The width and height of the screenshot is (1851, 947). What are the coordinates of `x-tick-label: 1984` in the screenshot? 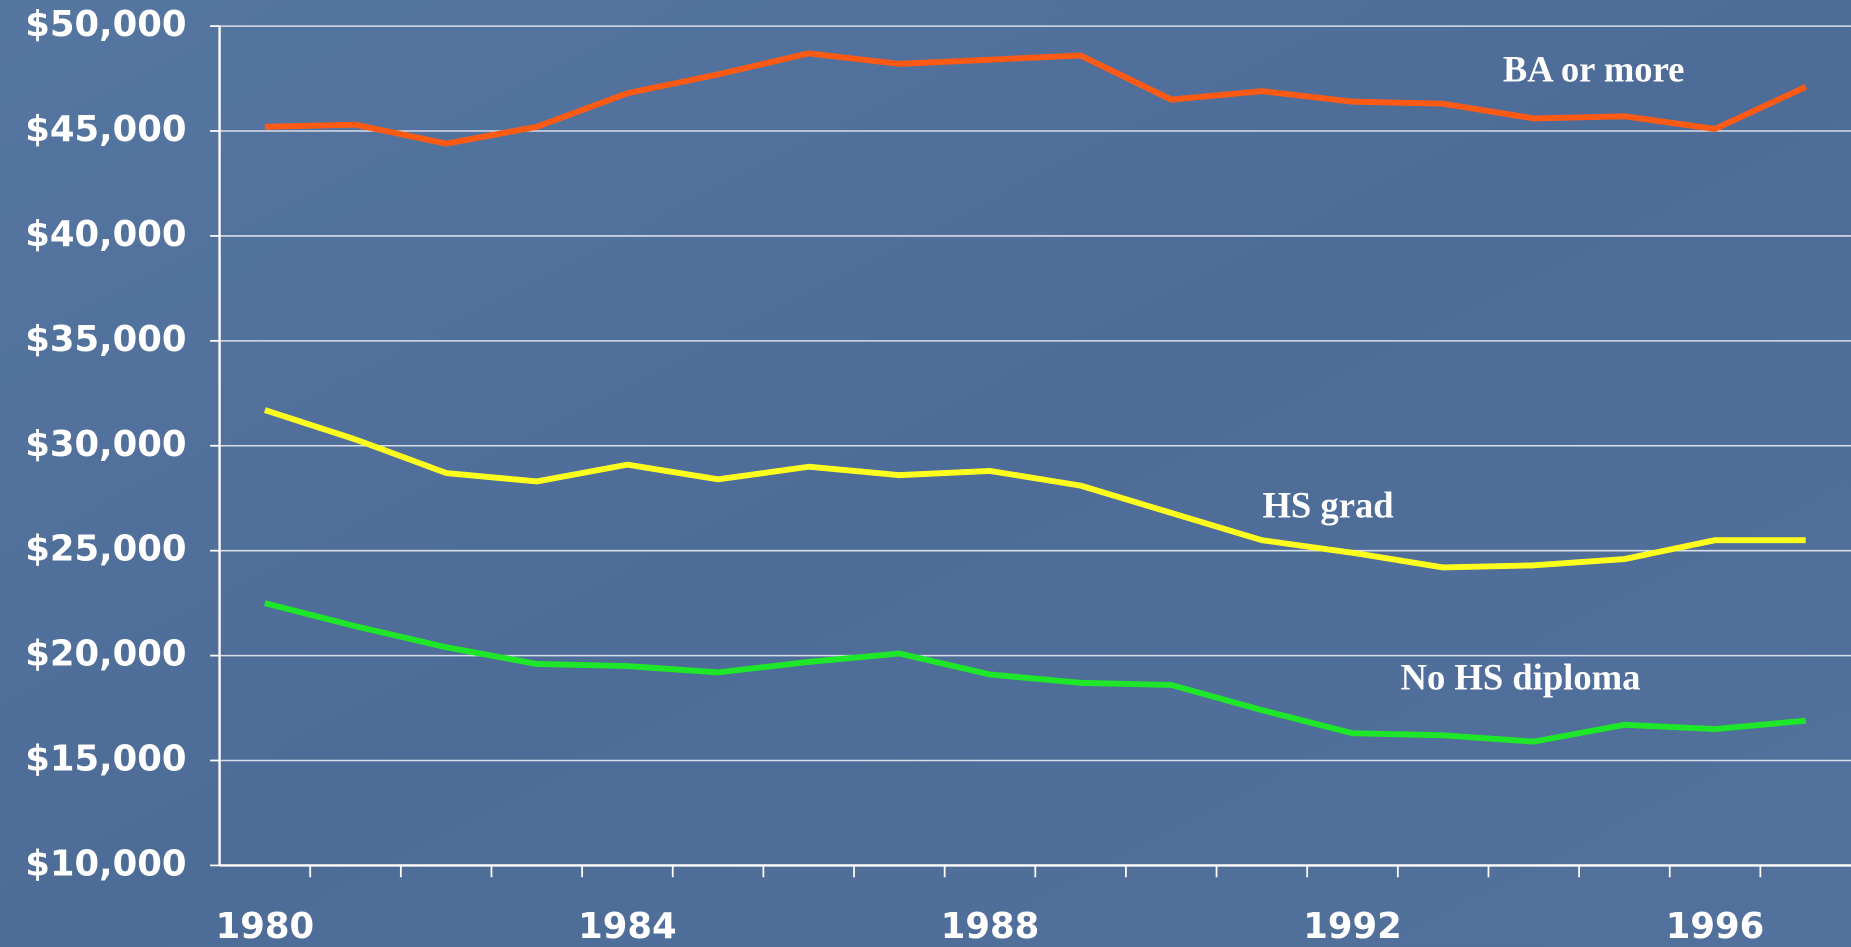 It's located at (627, 926).